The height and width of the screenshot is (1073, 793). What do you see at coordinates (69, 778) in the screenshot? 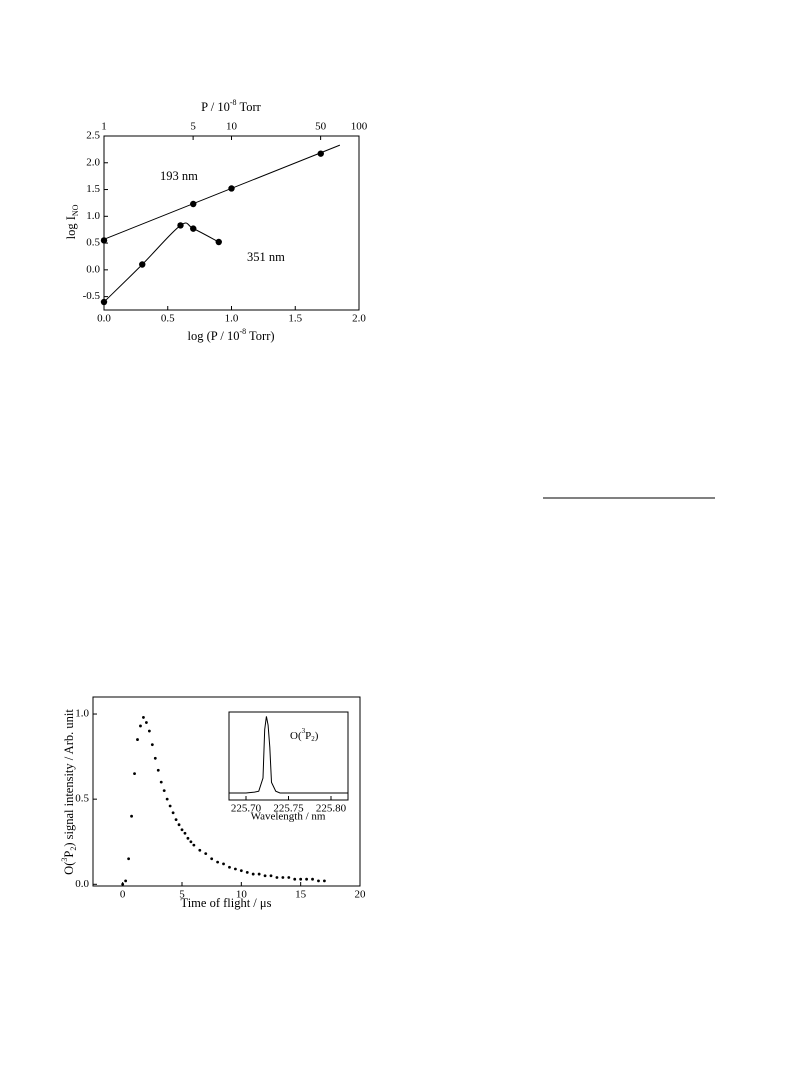
I see `y-label-part: ) signal intensity / Arb. unit` at bounding box center [69, 778].